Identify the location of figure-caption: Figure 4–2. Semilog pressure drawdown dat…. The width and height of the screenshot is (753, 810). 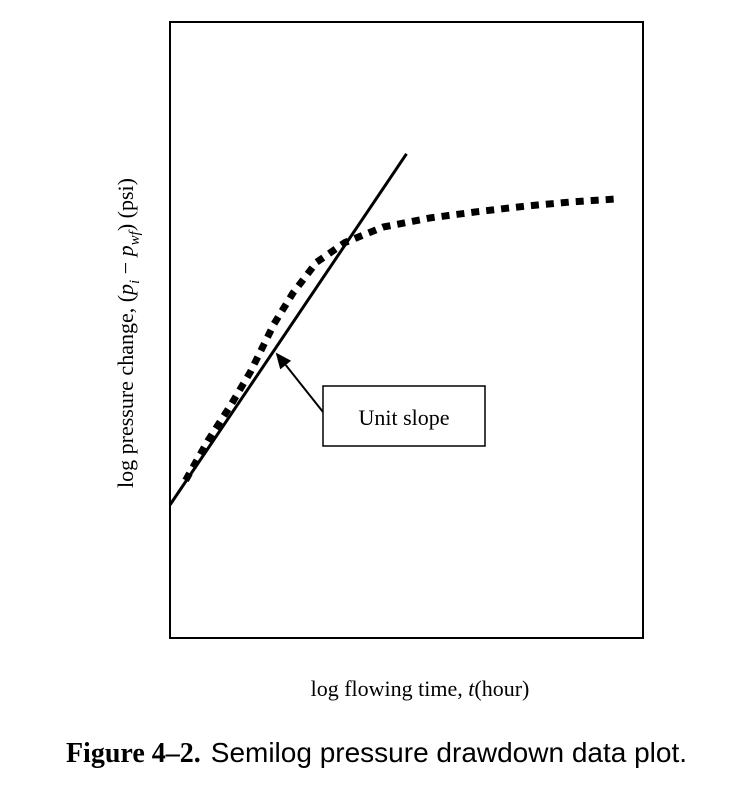
(376, 753).